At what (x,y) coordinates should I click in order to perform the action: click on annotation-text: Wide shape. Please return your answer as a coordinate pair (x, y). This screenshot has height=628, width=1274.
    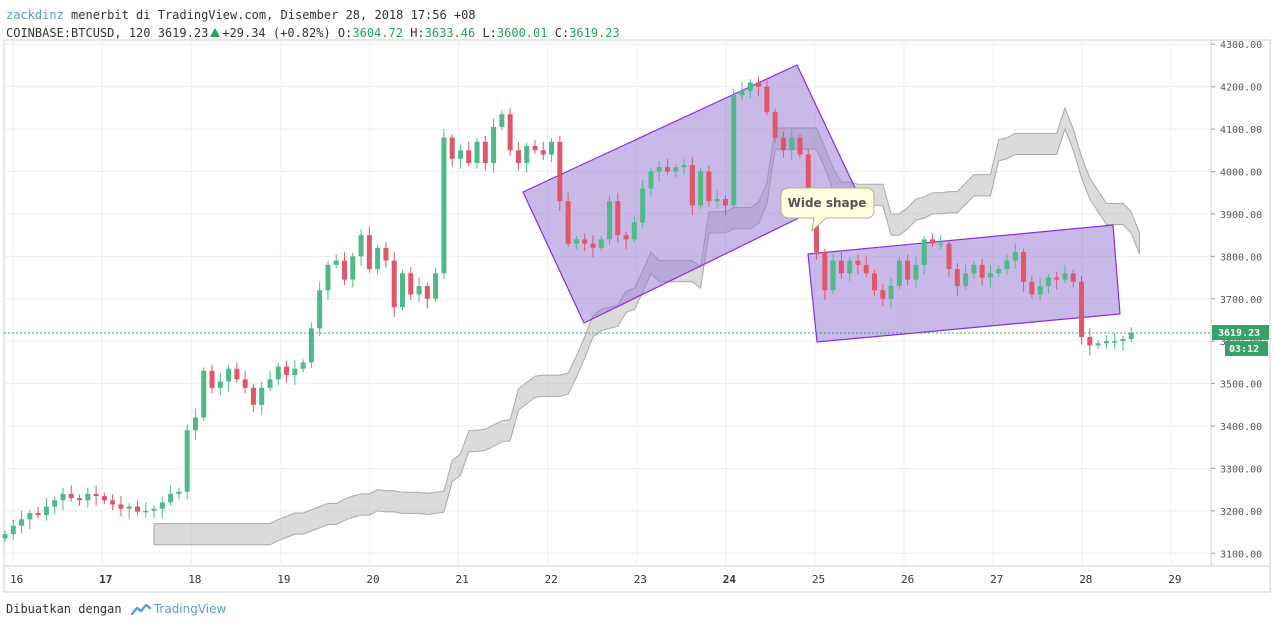
    Looking at the image, I should click on (827, 203).